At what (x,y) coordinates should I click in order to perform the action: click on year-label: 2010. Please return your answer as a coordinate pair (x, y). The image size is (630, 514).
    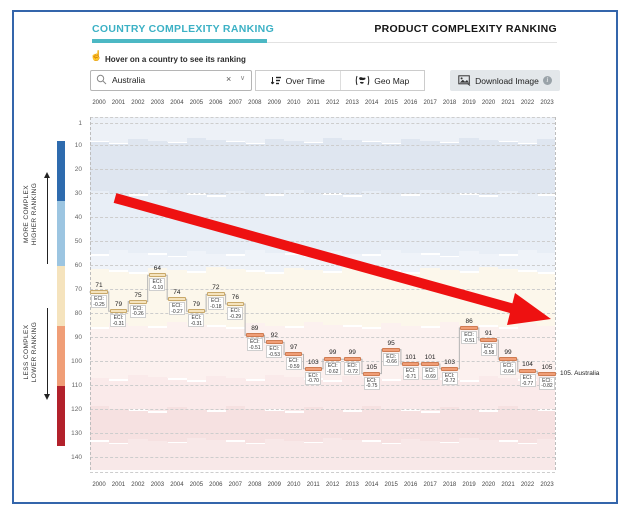
    Looking at the image, I should click on (294, 485).